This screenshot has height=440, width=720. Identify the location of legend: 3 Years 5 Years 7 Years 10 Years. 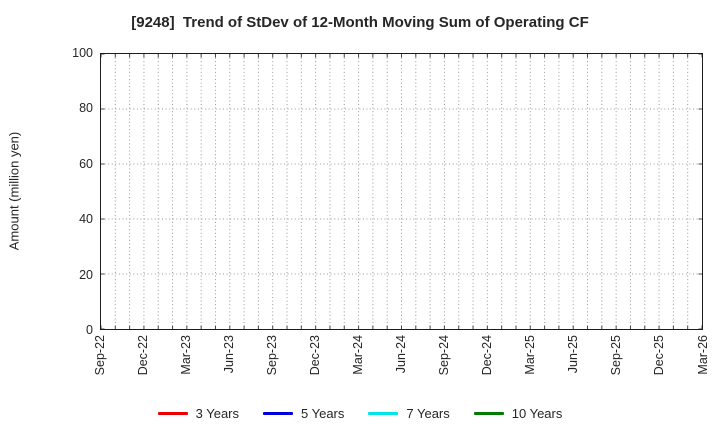
(360, 413).